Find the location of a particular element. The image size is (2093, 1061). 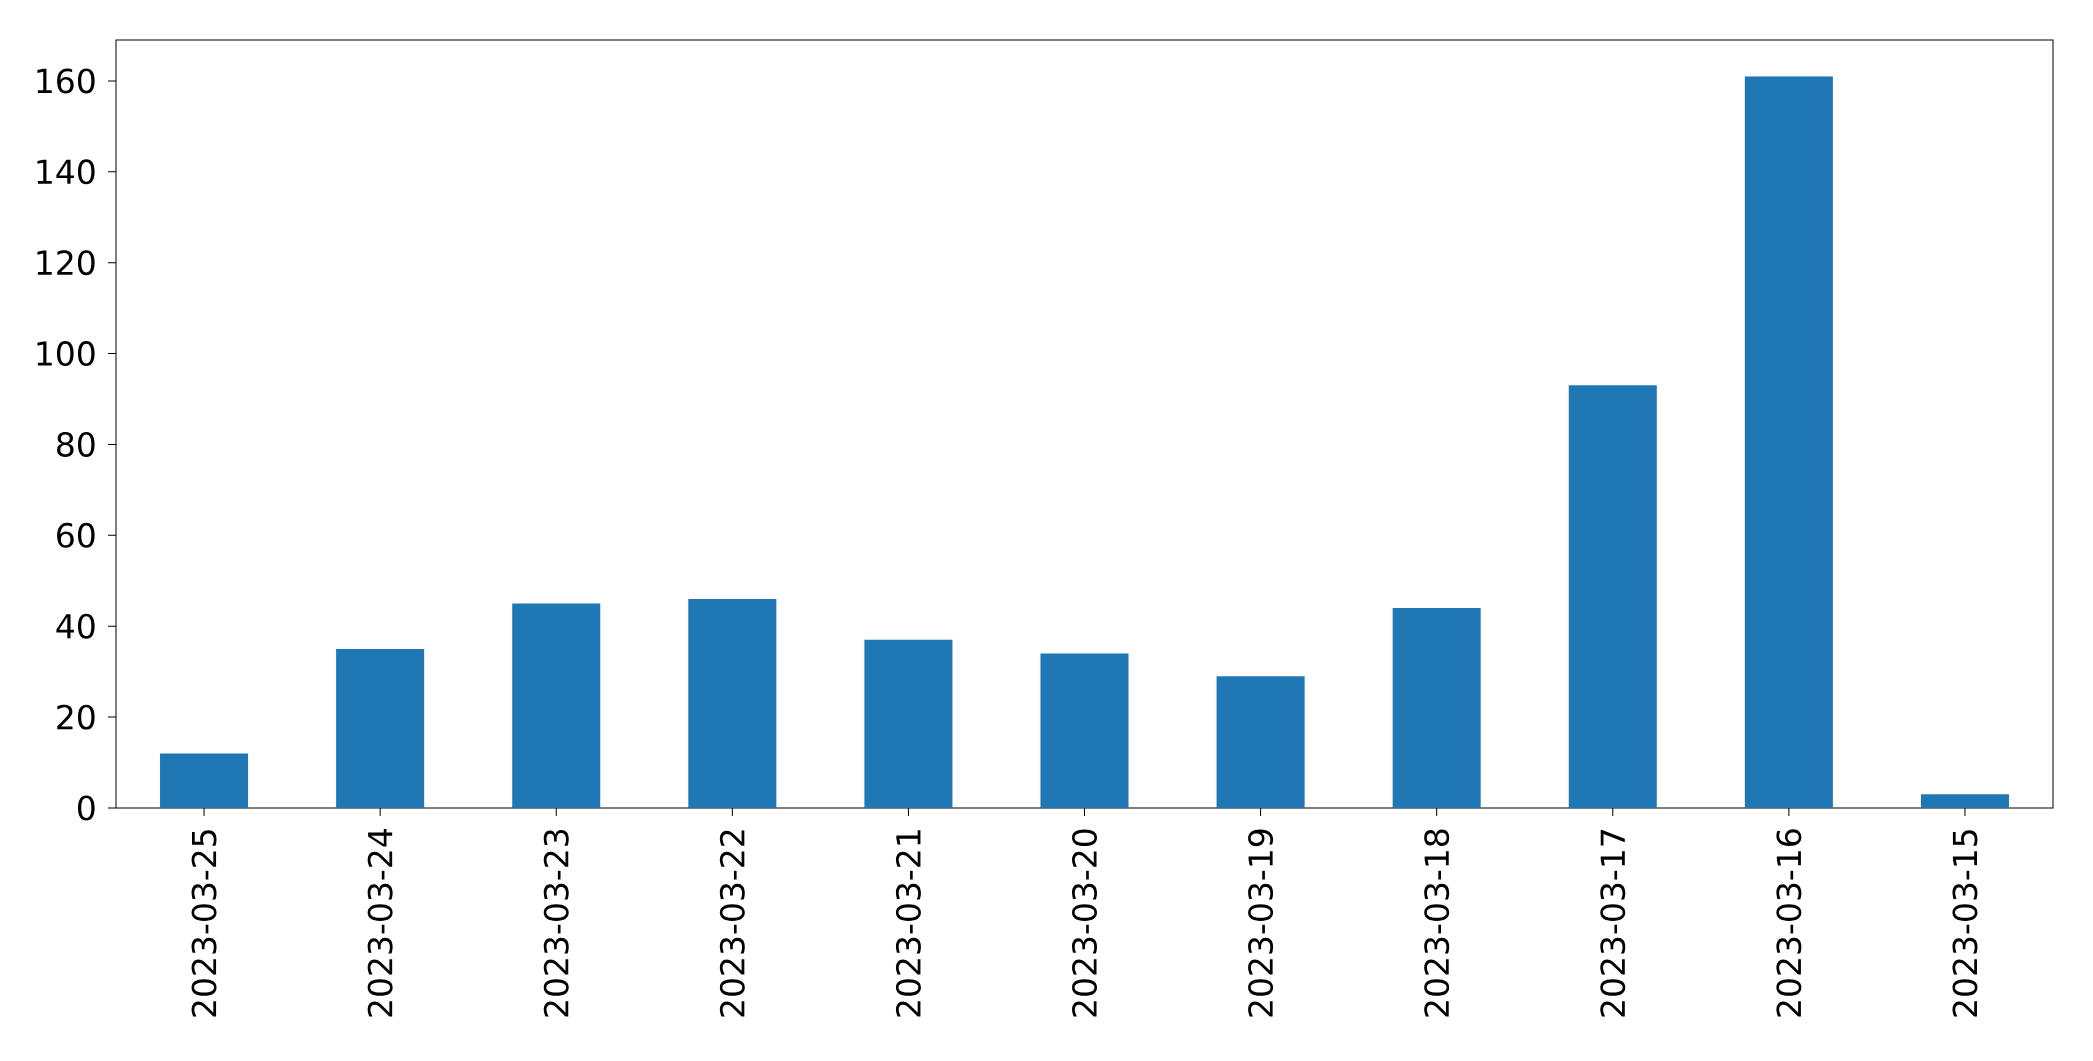

y-tick-label: 40 is located at coordinates (75, 626).